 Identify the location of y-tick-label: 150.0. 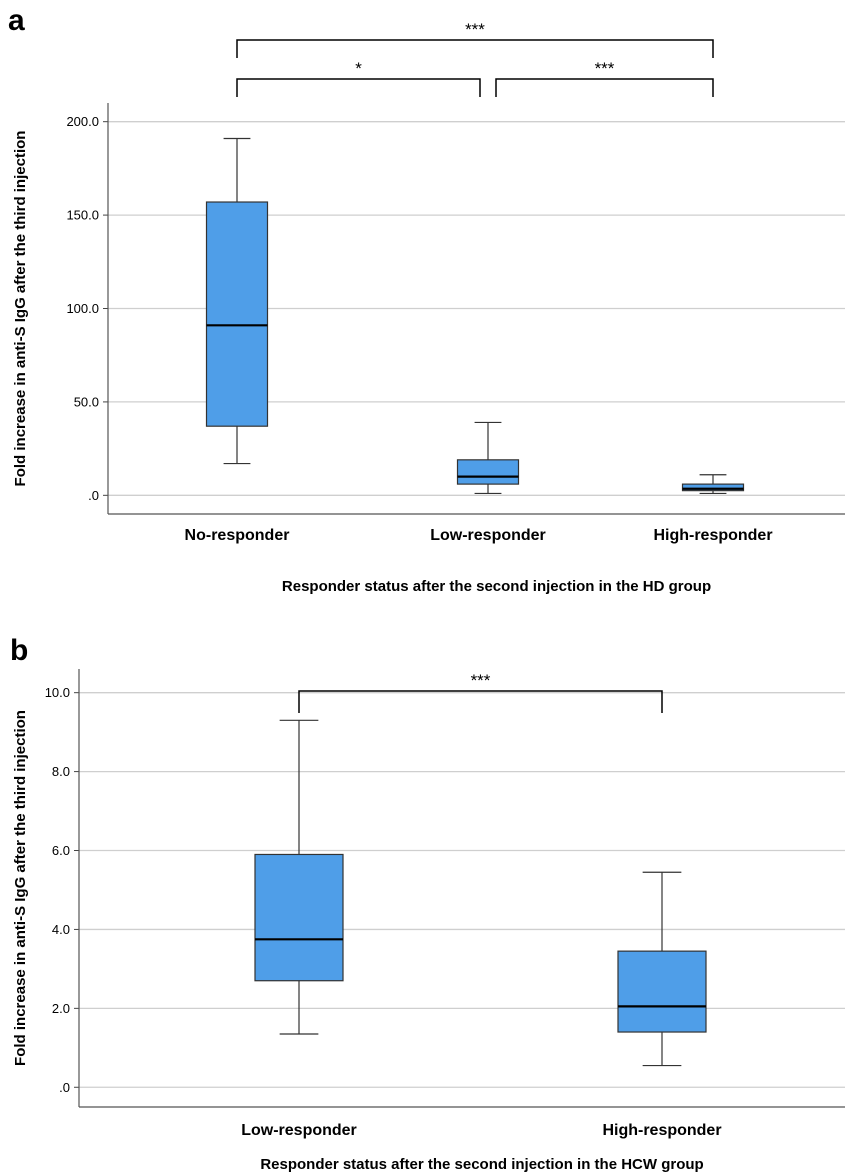
(82, 215).